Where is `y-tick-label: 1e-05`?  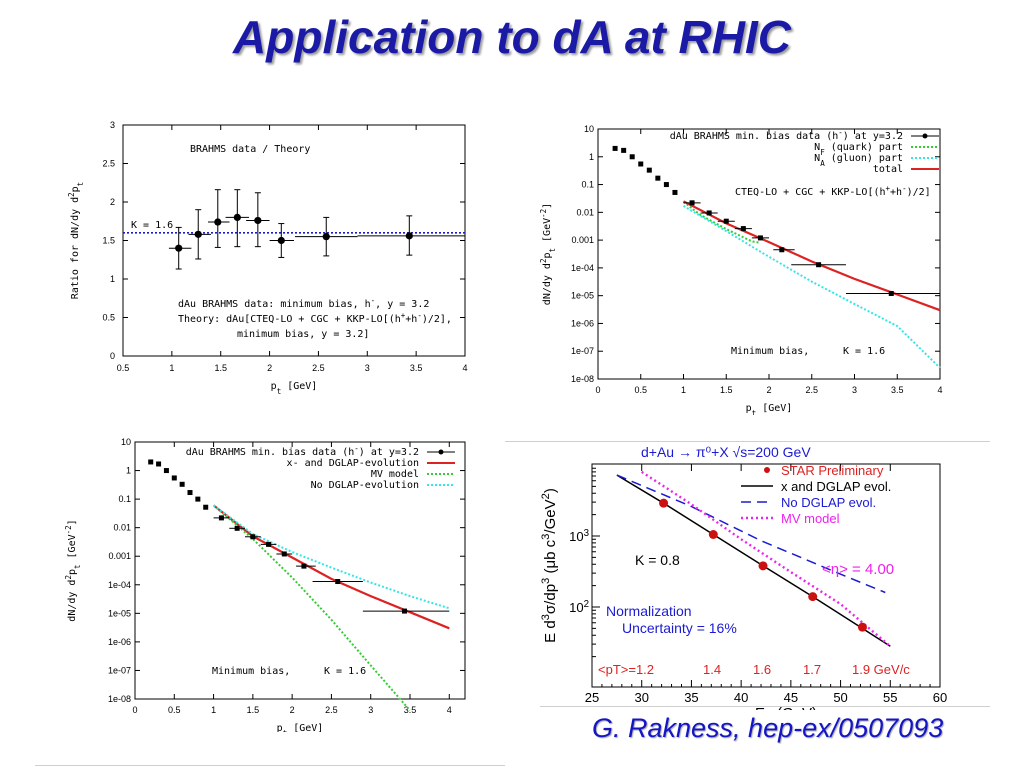
y-tick-label: 1e-05 is located at coordinates (119, 613).